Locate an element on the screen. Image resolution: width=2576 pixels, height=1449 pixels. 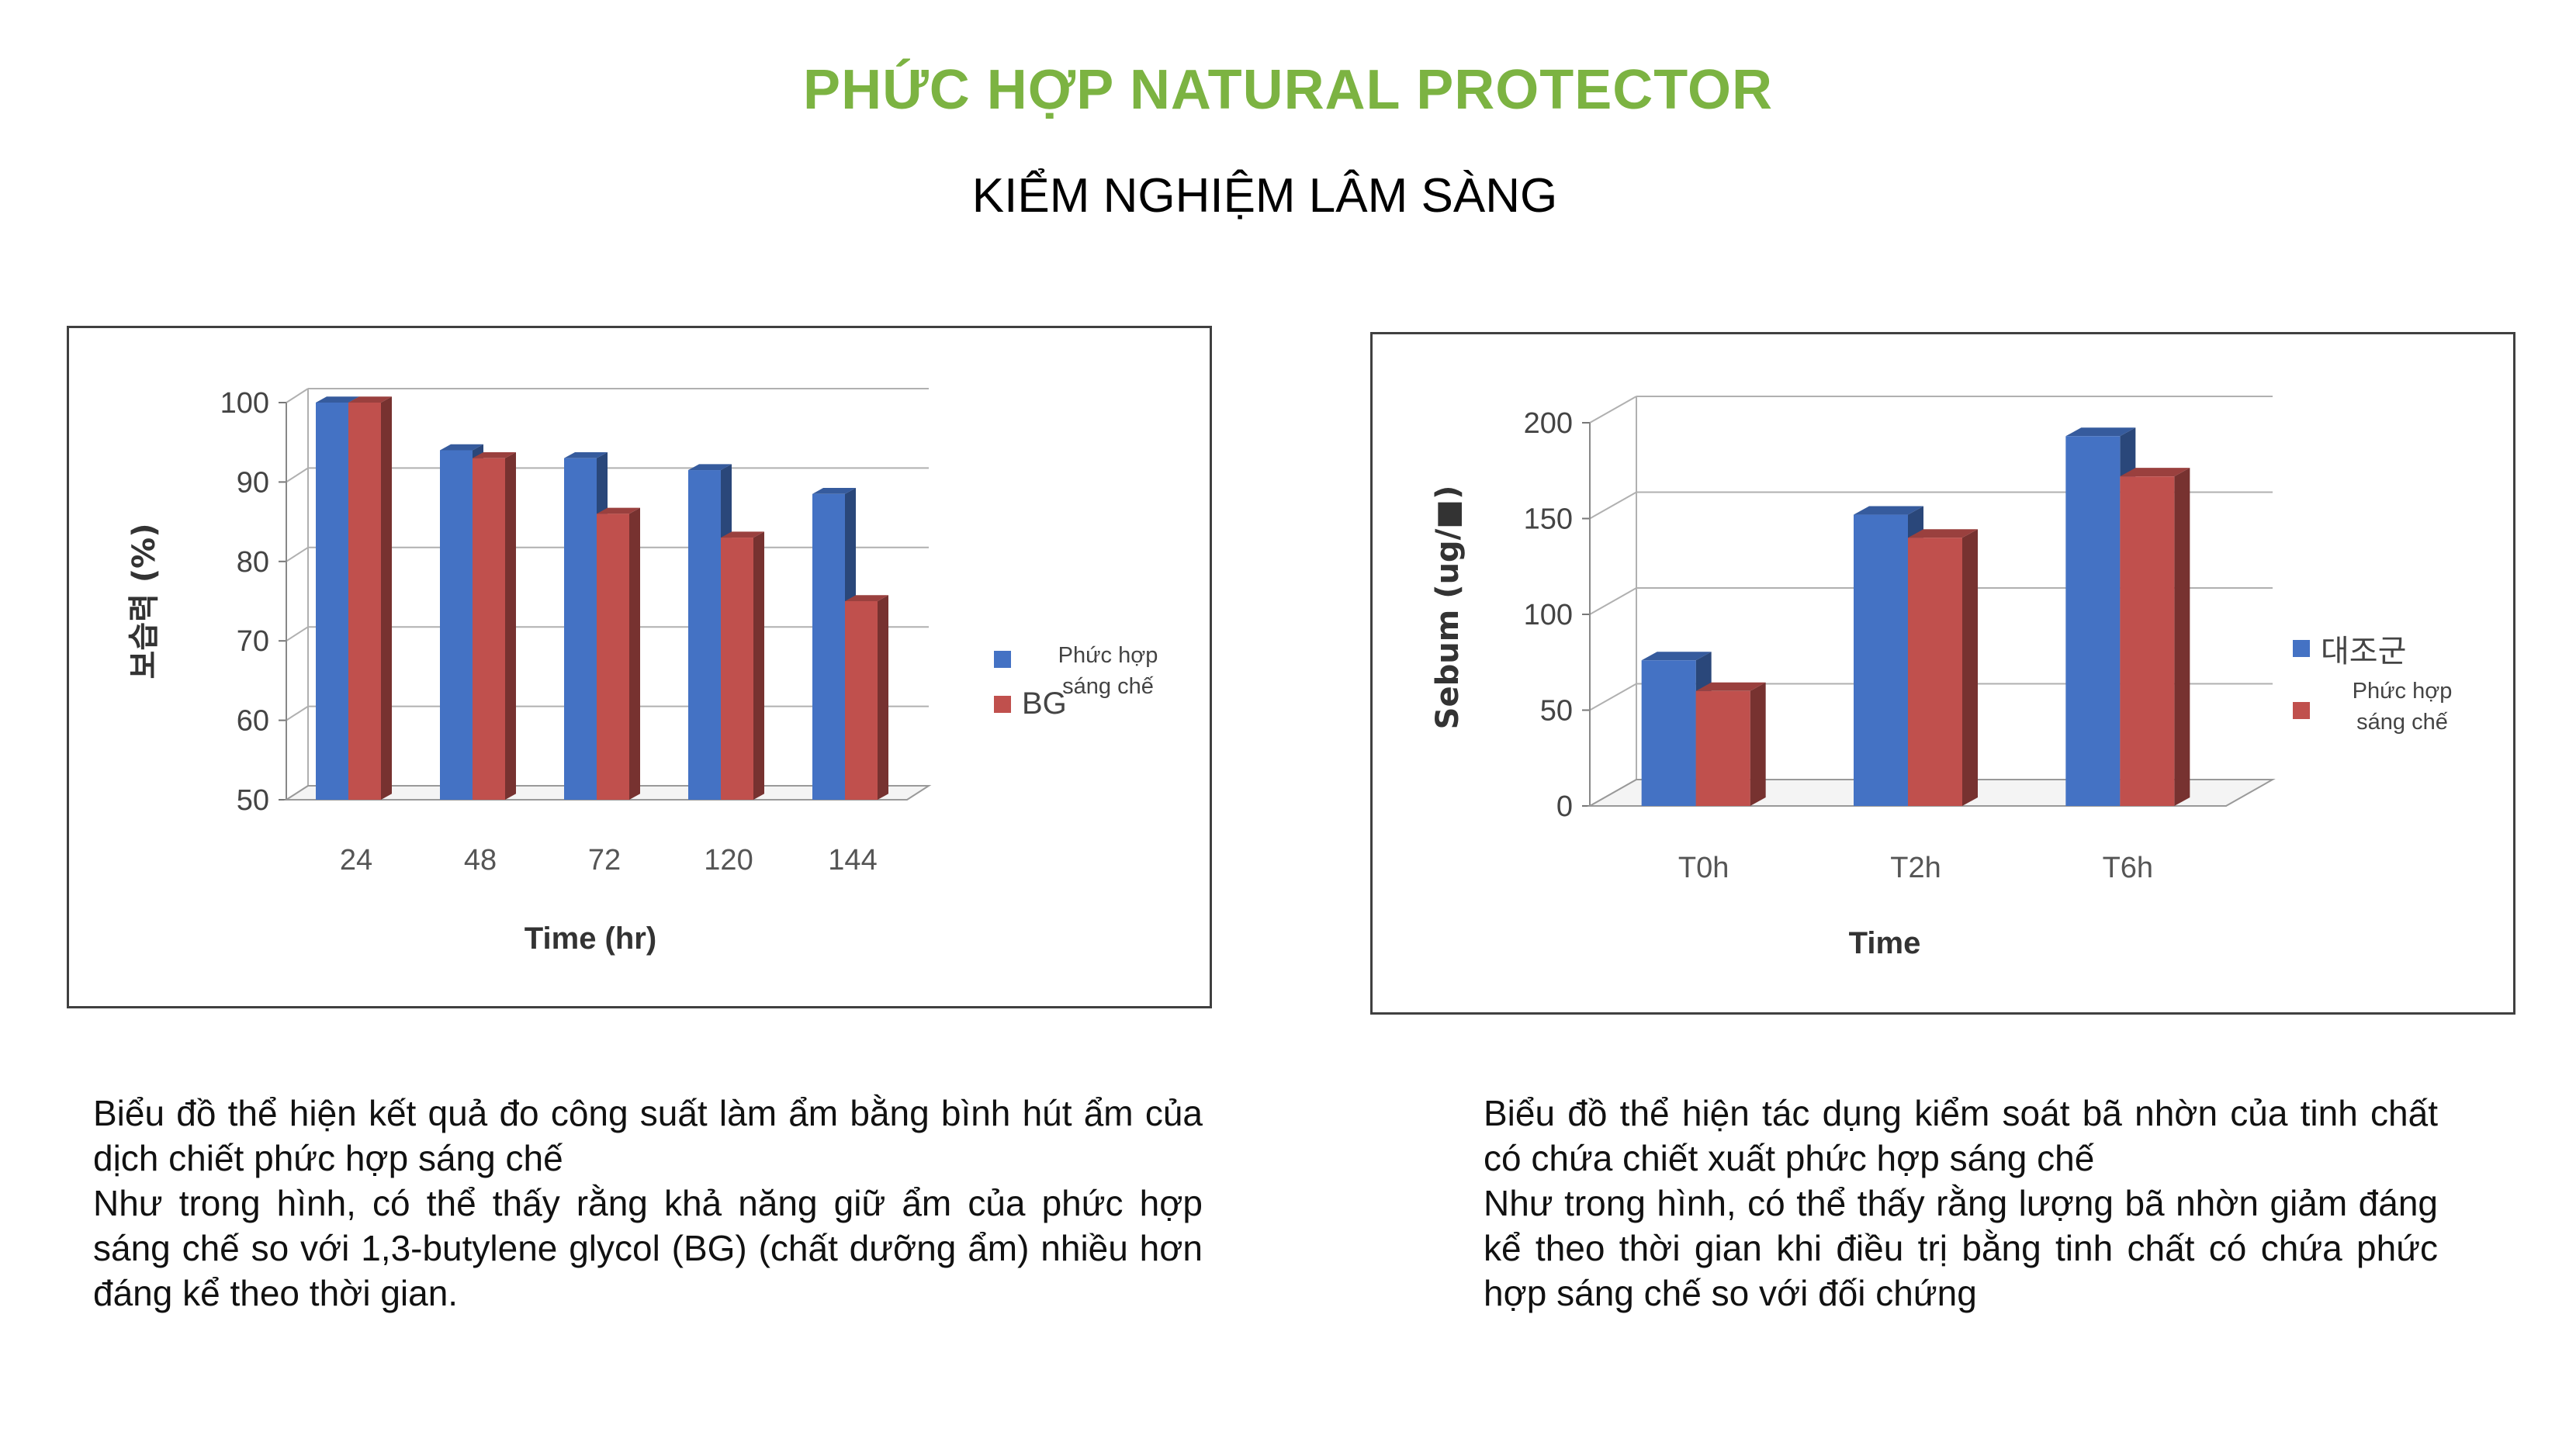
legend-item-control: 대조군 is located at coordinates (2349, 648).